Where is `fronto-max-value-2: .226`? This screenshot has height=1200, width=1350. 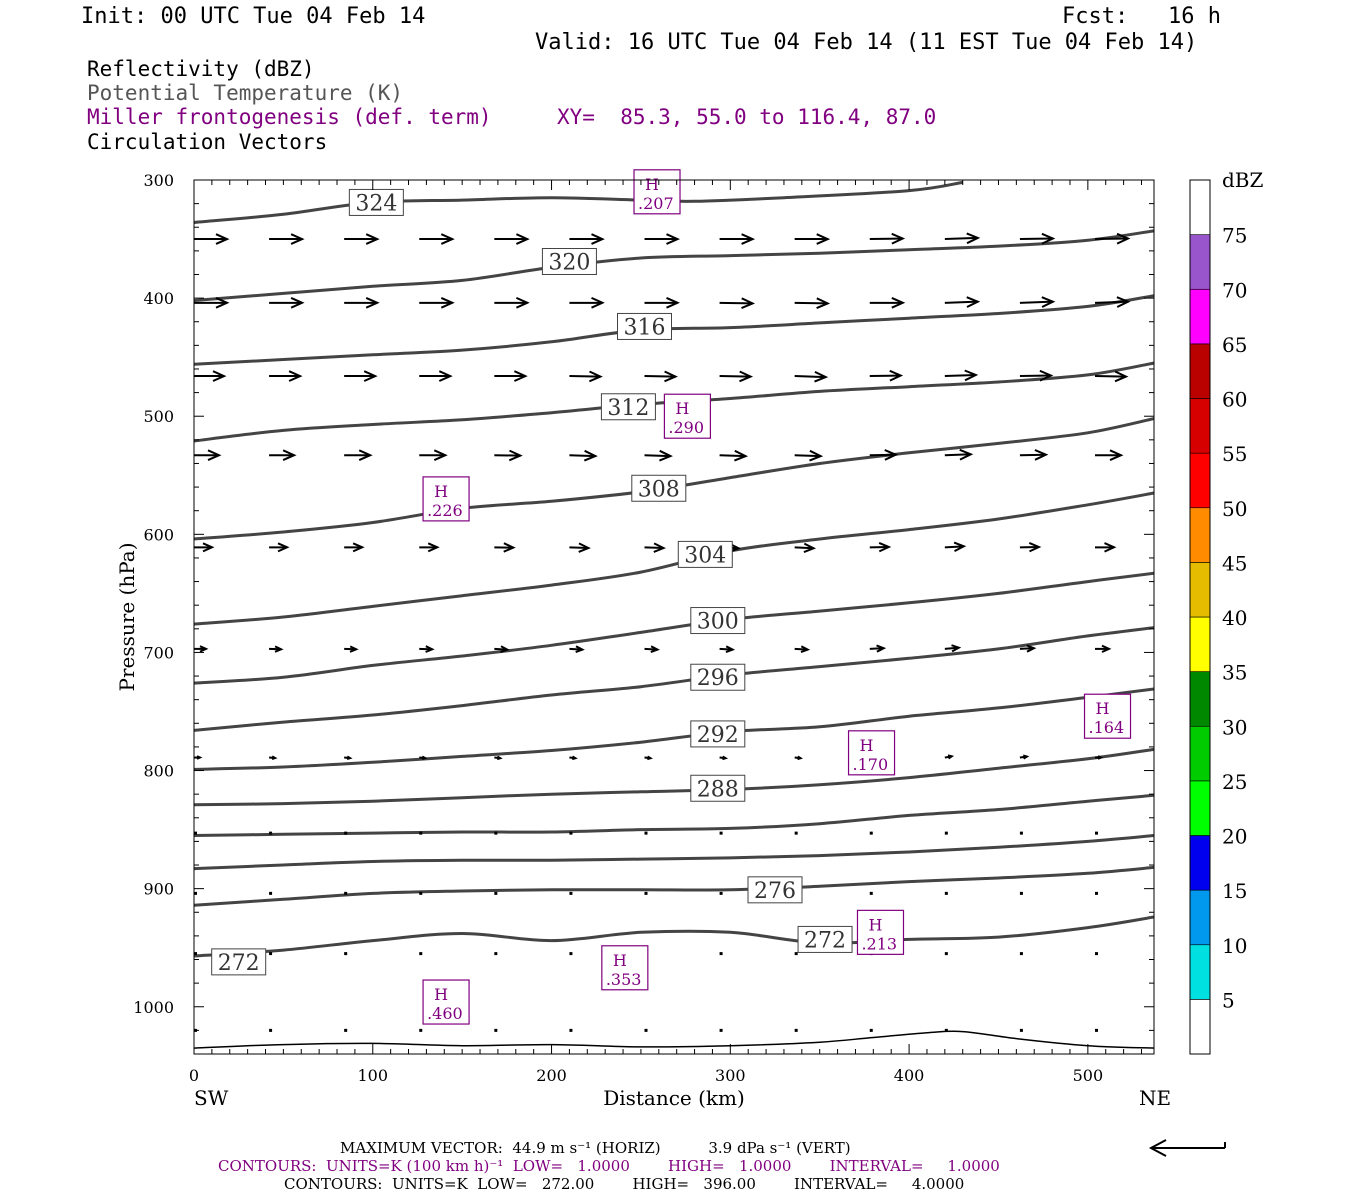
fronto-max-value-2: .226 is located at coordinates (445, 510).